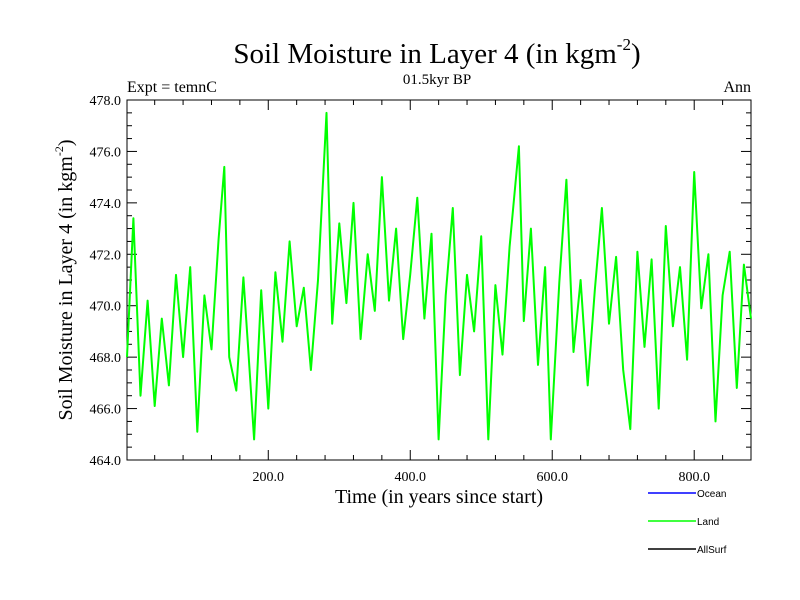  Describe the element at coordinates (436, 52) in the screenshot. I see `chart-title: Soil Moisture in Layer 4 (in kgm-2)` at that location.